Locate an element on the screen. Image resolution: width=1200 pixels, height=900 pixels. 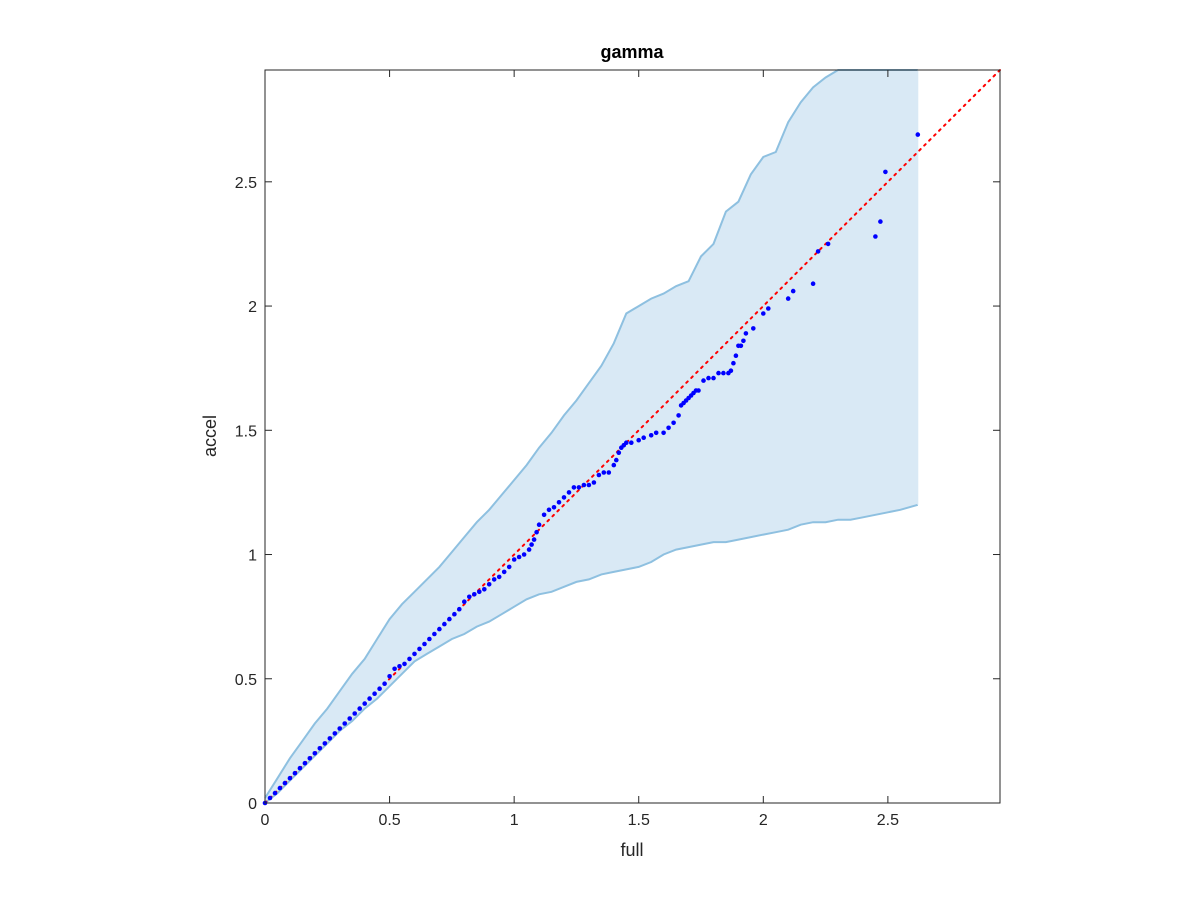
y-tick-label: 1.5 is located at coordinates (246, 431).